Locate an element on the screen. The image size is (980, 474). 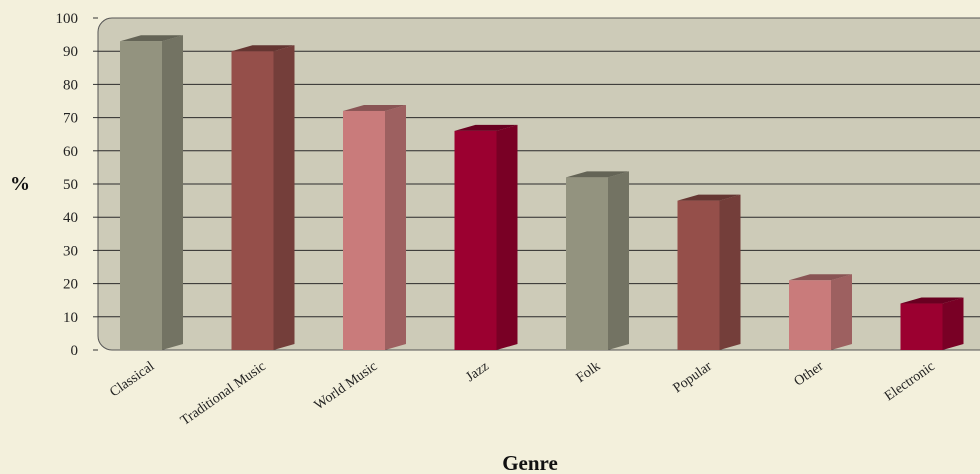
x-tick-label: Other is located at coordinates (809, 374).